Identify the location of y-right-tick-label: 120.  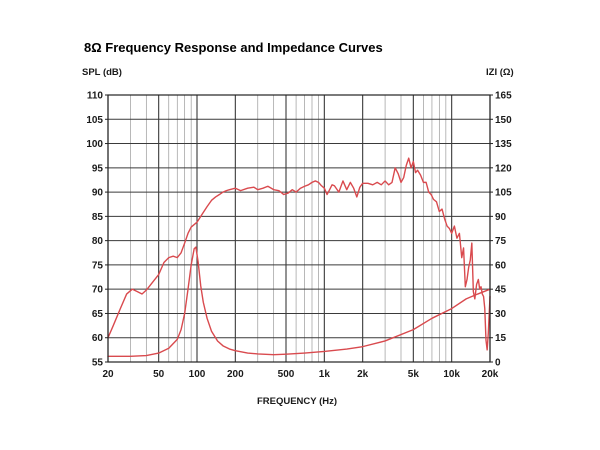
(503, 168).